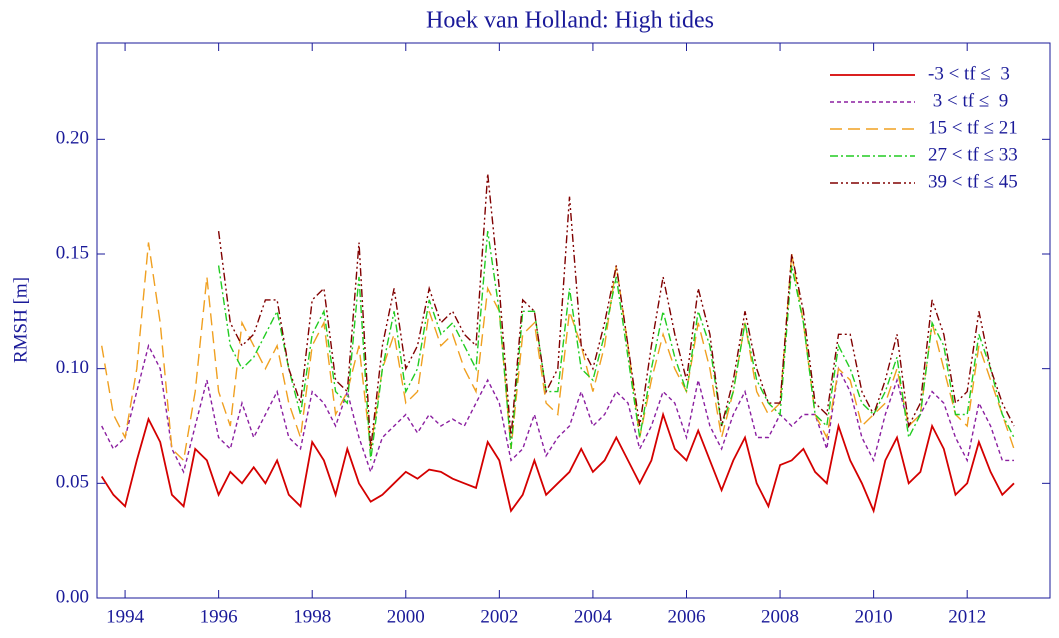  What do you see at coordinates (780, 616) in the screenshot?
I see `x-tick-label: 2008` at bounding box center [780, 616].